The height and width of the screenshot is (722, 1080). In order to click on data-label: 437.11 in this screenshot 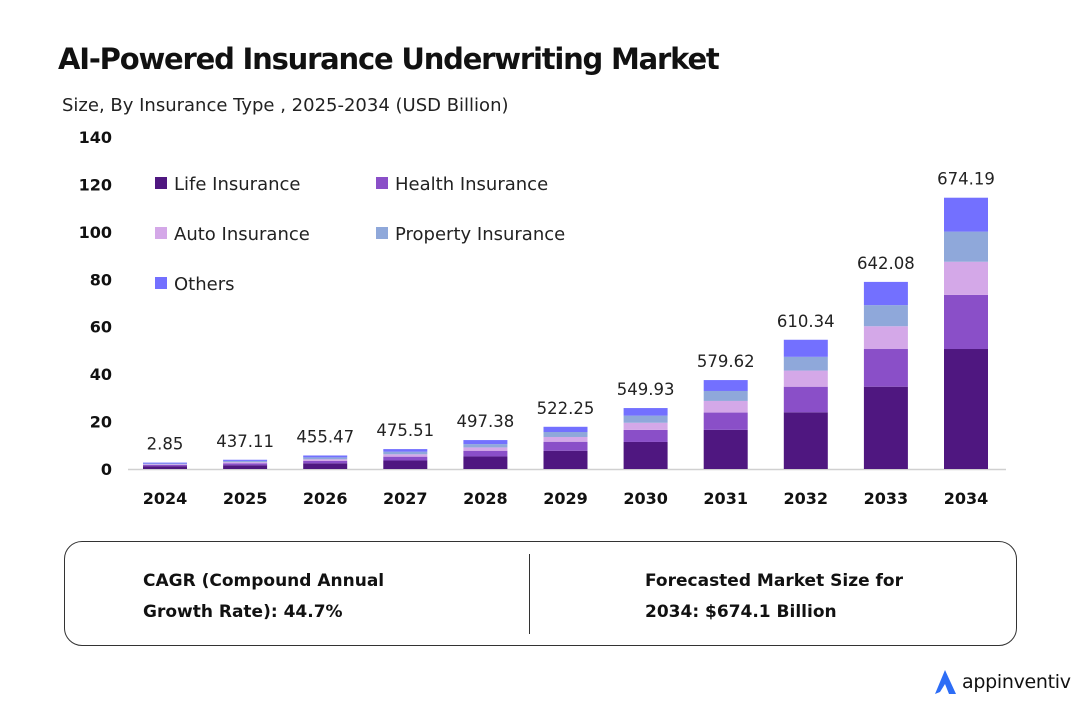, I will do `click(245, 441)`.